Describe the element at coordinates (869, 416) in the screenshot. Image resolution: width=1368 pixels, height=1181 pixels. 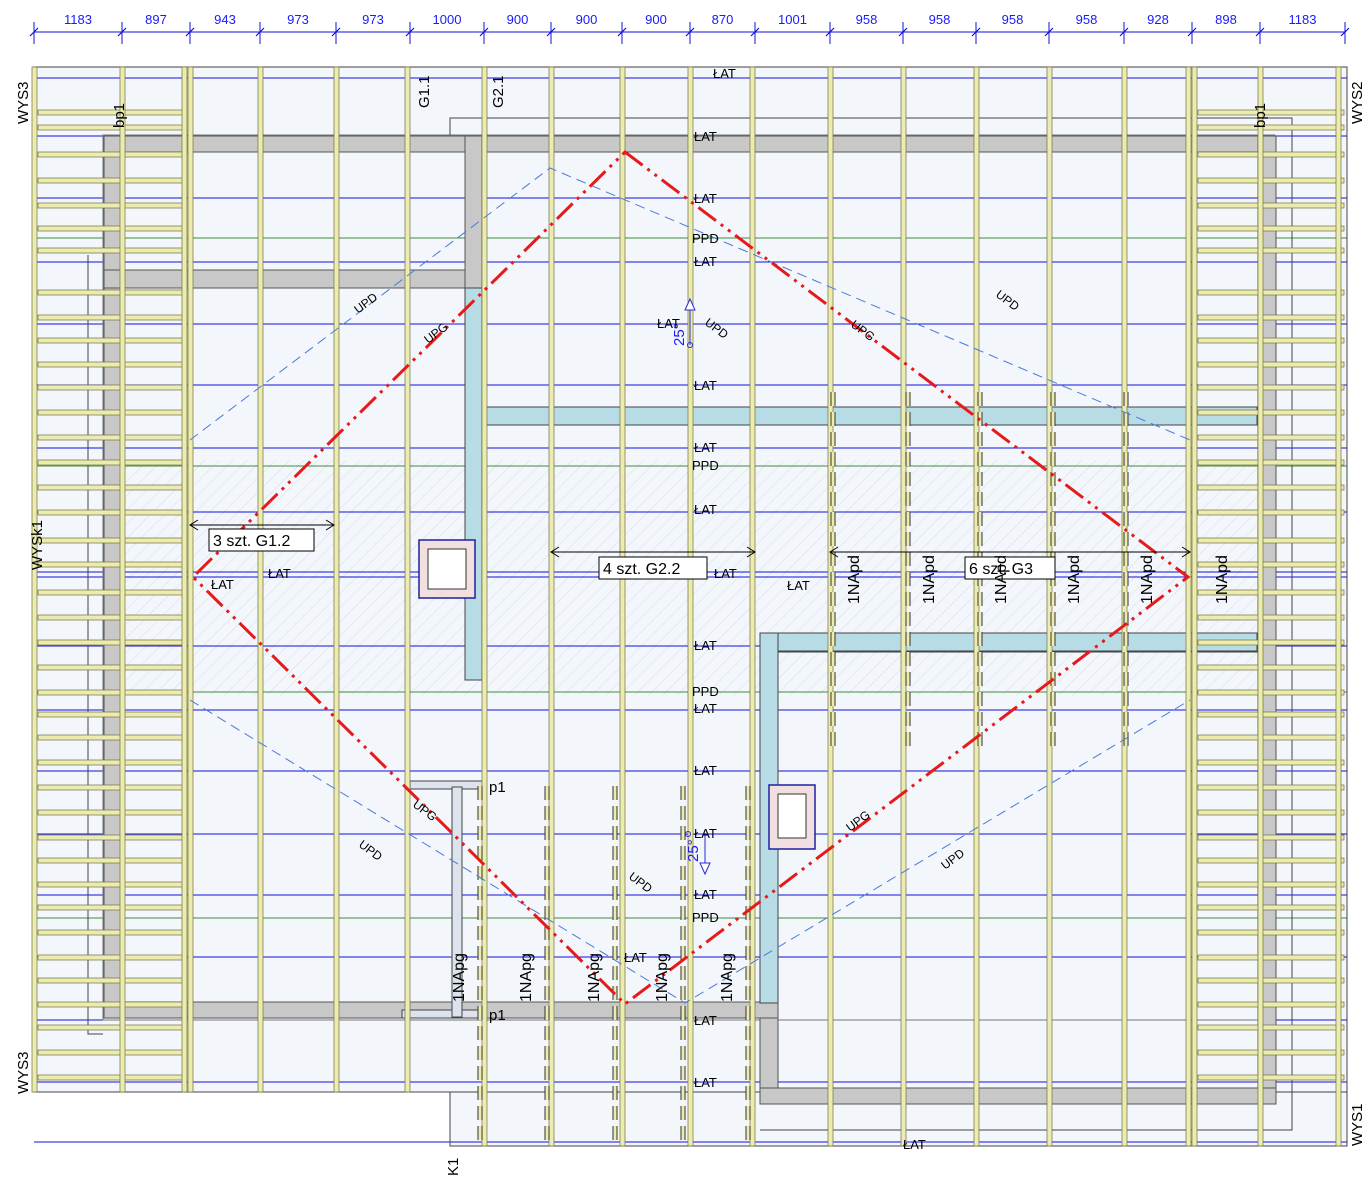
I see `beam-g22` at that location.